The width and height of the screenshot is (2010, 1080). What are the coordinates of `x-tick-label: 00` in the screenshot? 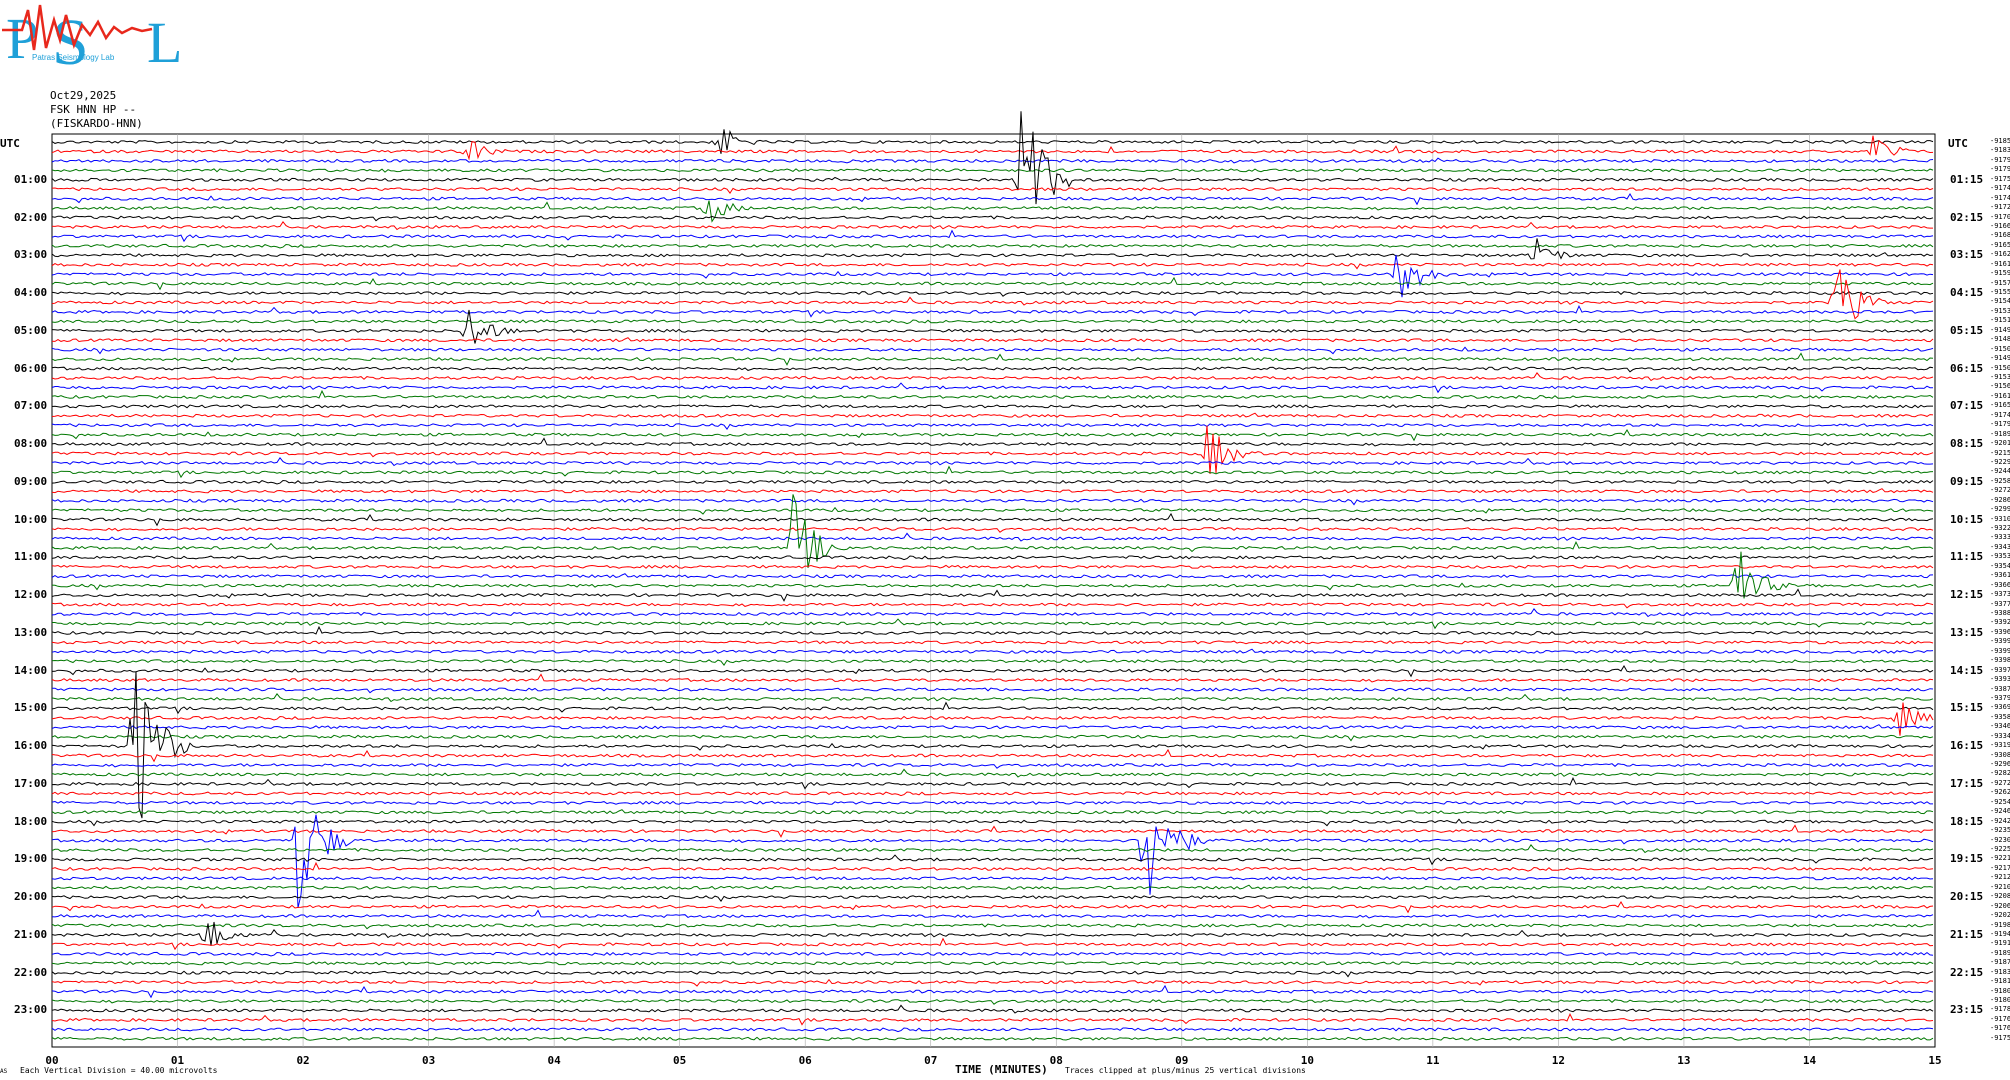 It's located at (52, 1060).